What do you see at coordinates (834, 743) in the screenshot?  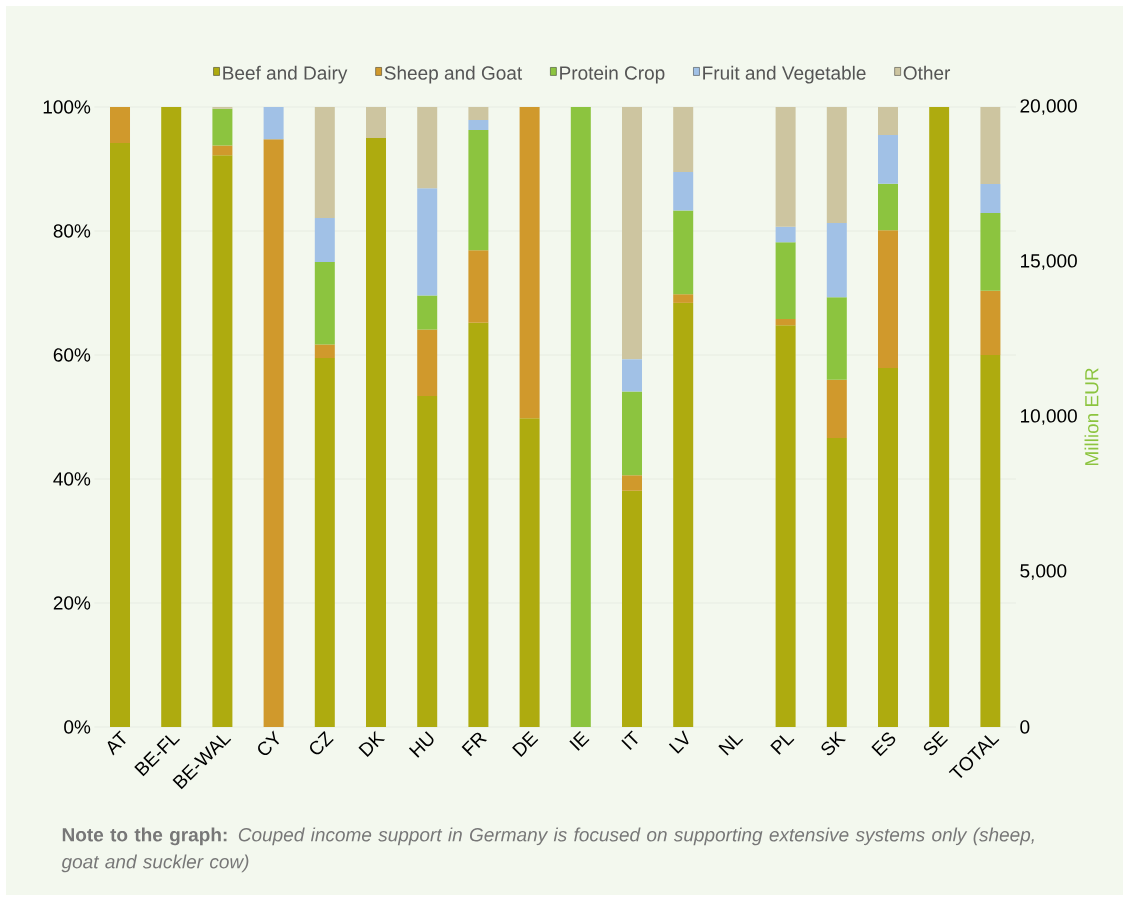 I see `x-tick-label: SK` at bounding box center [834, 743].